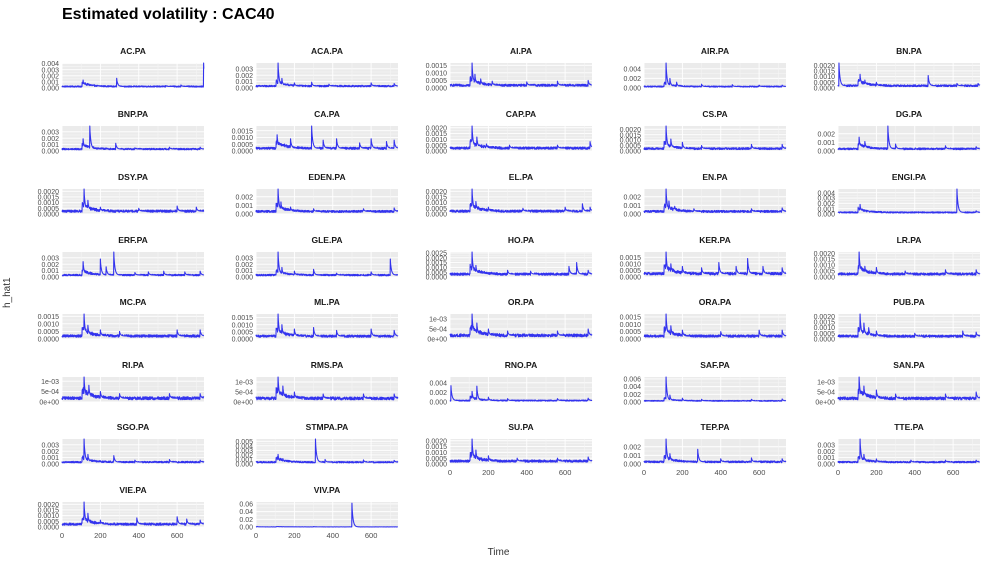 Image resolution: width=997 pixels, height=570 pixels. Describe the element at coordinates (100, 535) in the screenshot. I see `x-tick-label: 200` at that location.